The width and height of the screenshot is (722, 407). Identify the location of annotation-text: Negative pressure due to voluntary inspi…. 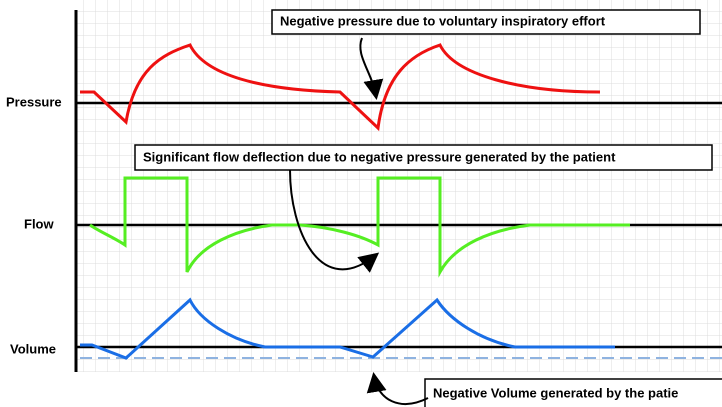
(443, 20).